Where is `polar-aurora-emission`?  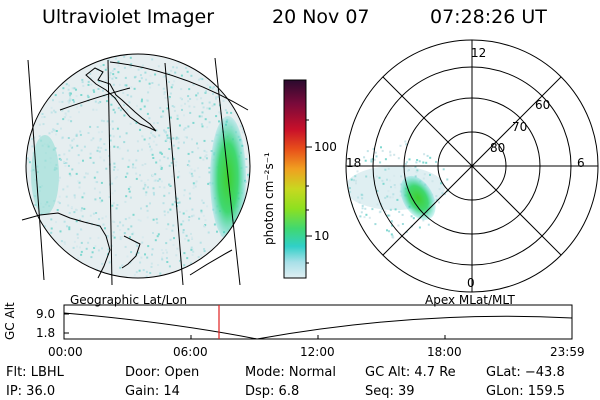
polar-aurora-emission is located at coordinates (418, 198).